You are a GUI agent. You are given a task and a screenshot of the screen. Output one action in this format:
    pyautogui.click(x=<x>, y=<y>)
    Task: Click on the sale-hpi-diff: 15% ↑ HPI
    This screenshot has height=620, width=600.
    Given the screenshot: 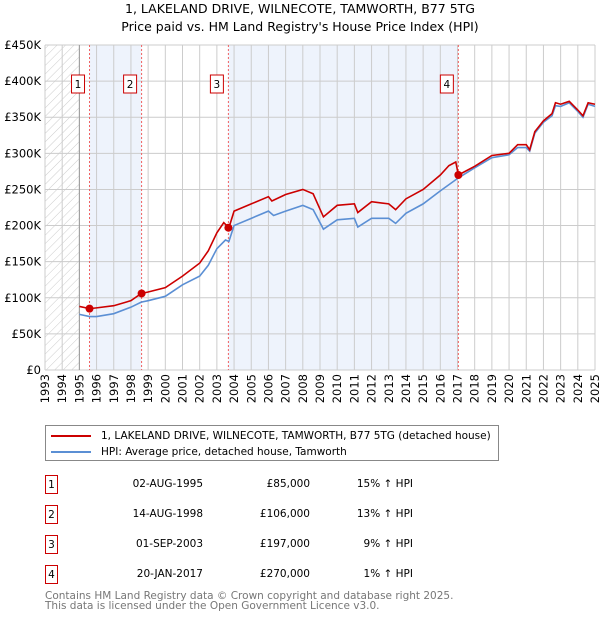 What is the action you would take?
    pyautogui.click(x=384, y=484)
    